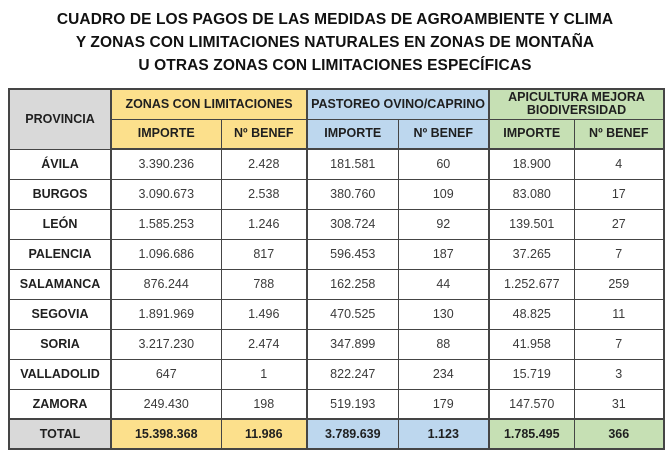 Image resolution: width=670 pixels, height=463 pixels. What do you see at coordinates (60, 404) in the screenshot?
I see `province-cell: ZAMORA` at bounding box center [60, 404].